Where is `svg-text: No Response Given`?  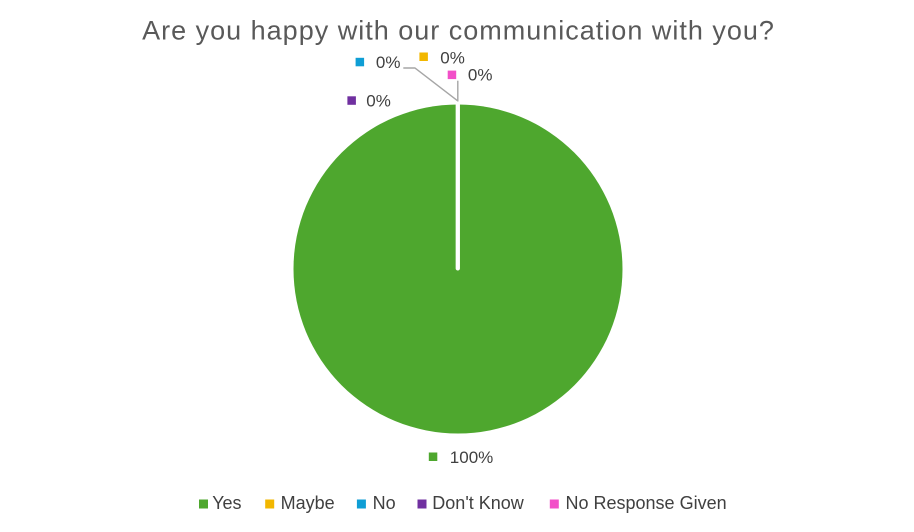
svg-text: No Response Given is located at coordinates (646, 503).